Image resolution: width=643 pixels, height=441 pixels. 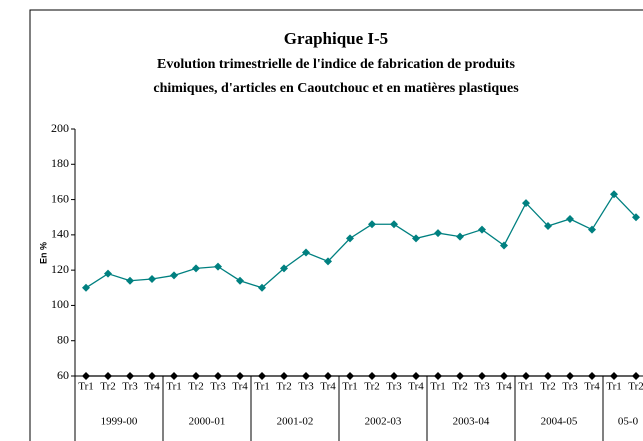 I want to click on group-label: 2002-03, so click(x=383, y=422).